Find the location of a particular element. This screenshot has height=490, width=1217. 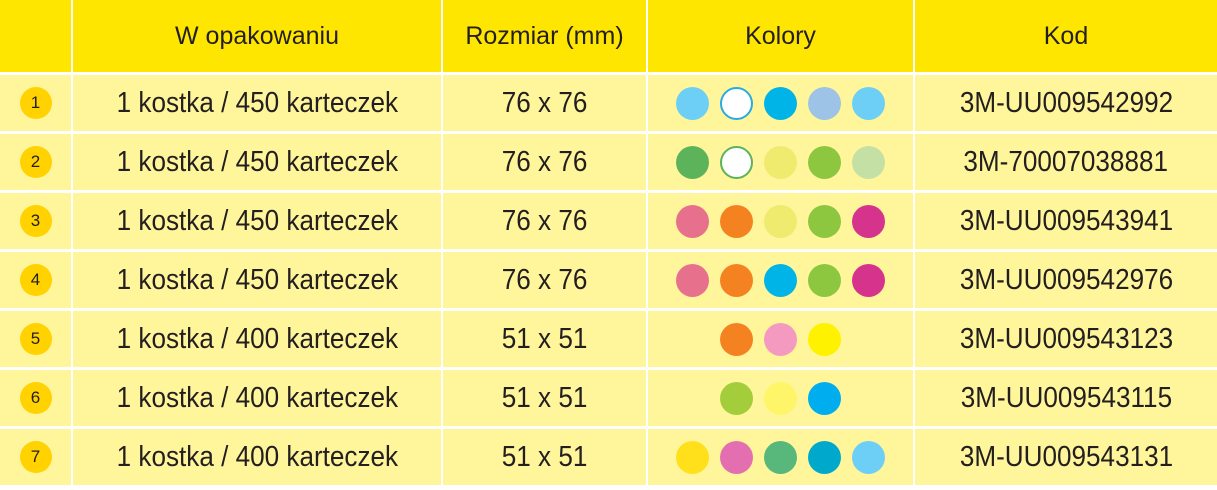

row-number: 3 is located at coordinates (35, 221).